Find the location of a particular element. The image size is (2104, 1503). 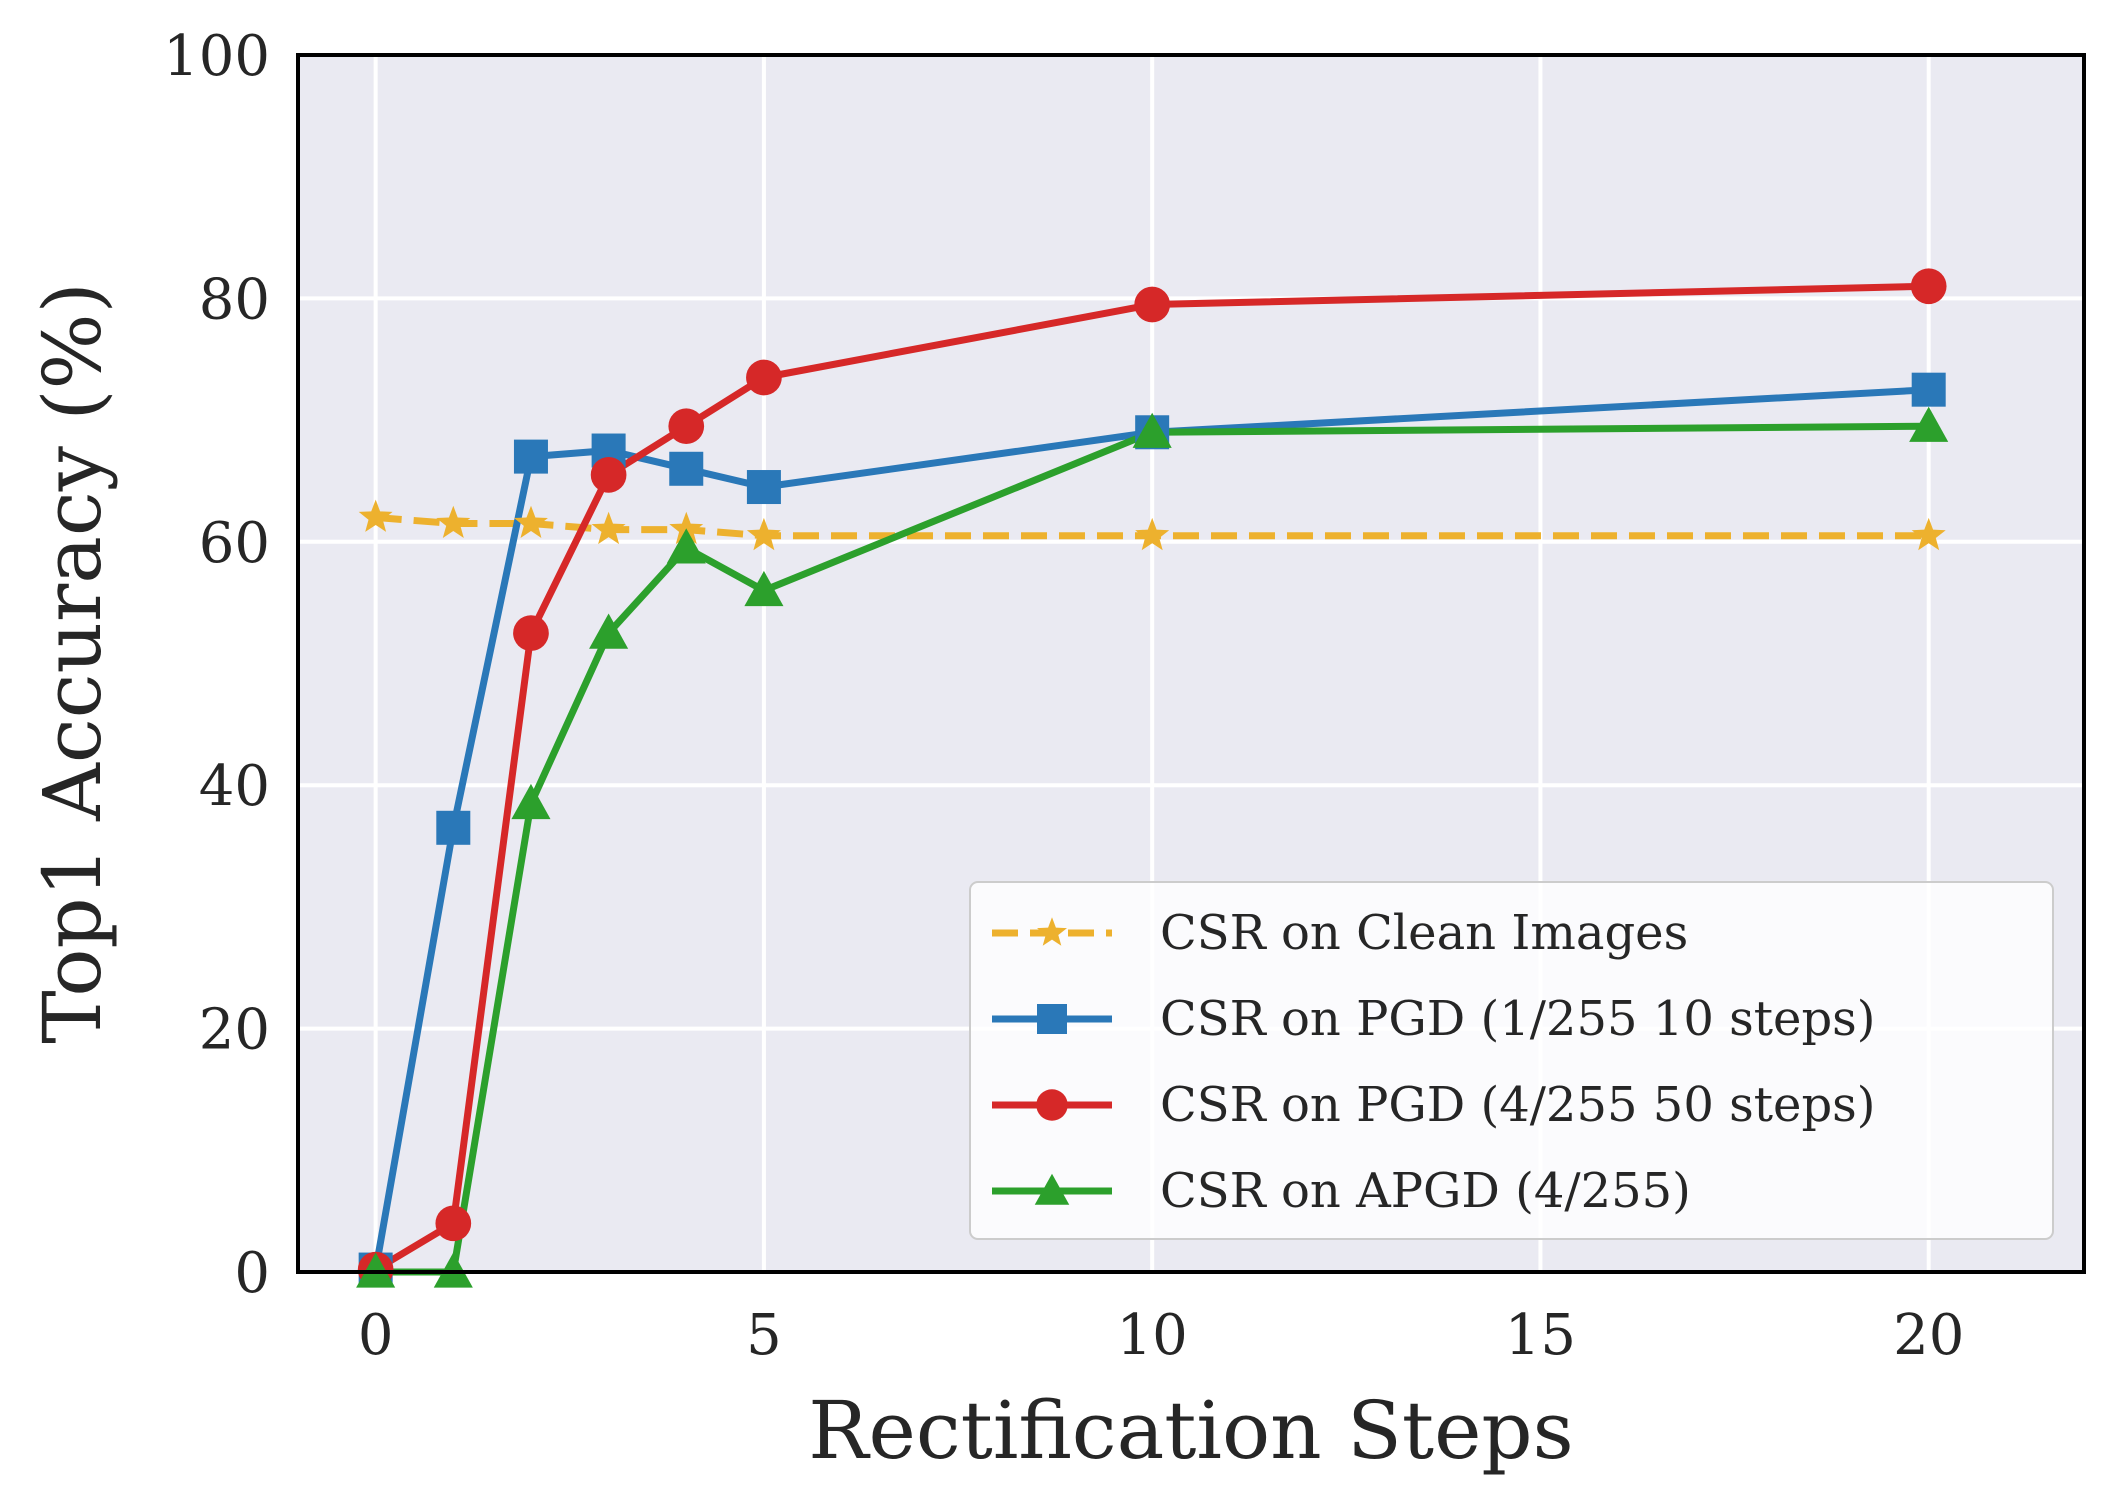

legend-label: CSR on APGD (4/255) is located at coordinates (1425, 1191).